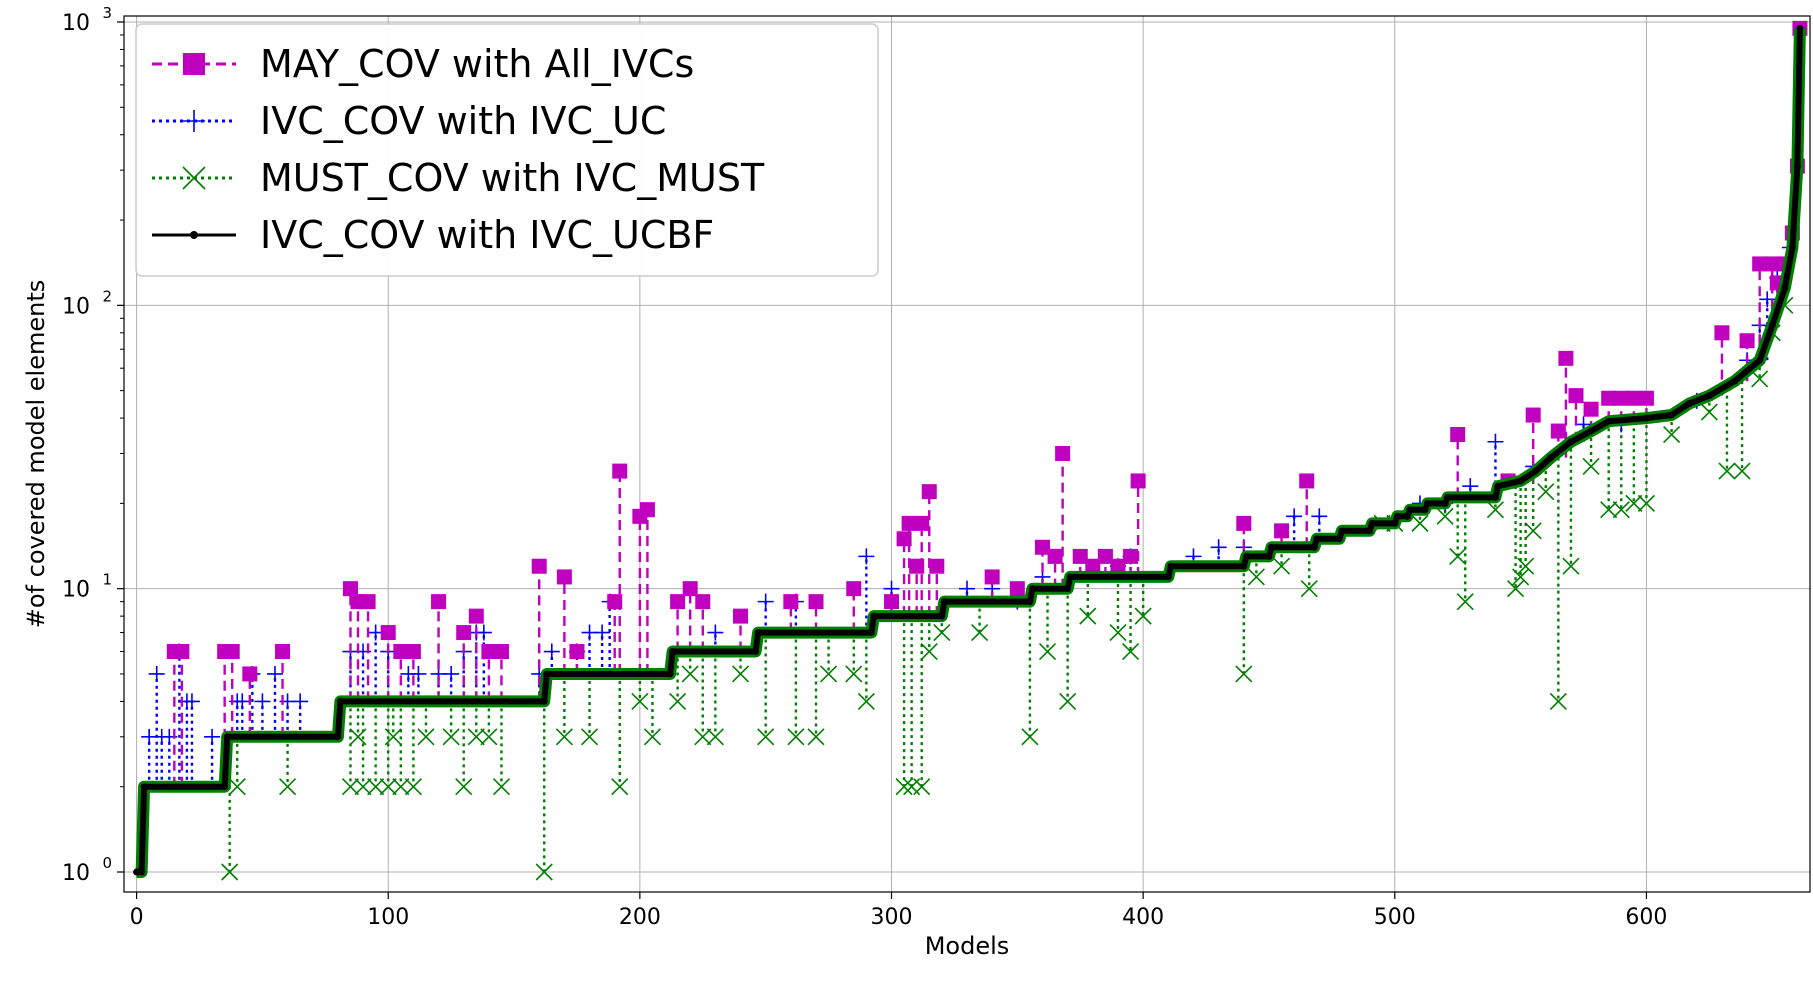 Image resolution: width=1813 pixels, height=992 pixels. Describe the element at coordinates (388, 917) in the screenshot. I see `x-tick-label: 100` at that location.